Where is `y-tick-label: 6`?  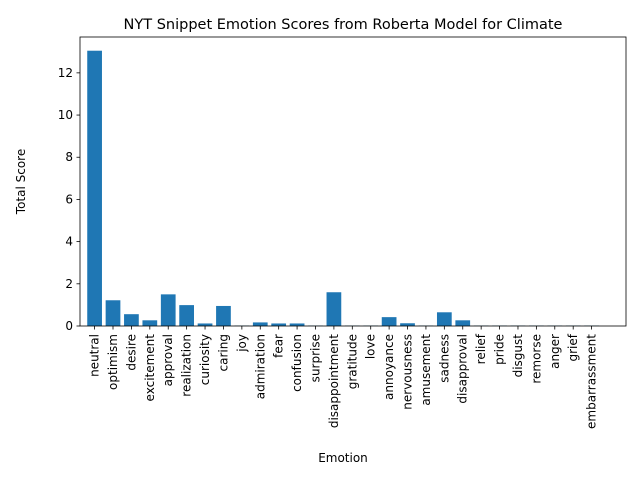
y-tick-label: 6 is located at coordinates (69, 199).